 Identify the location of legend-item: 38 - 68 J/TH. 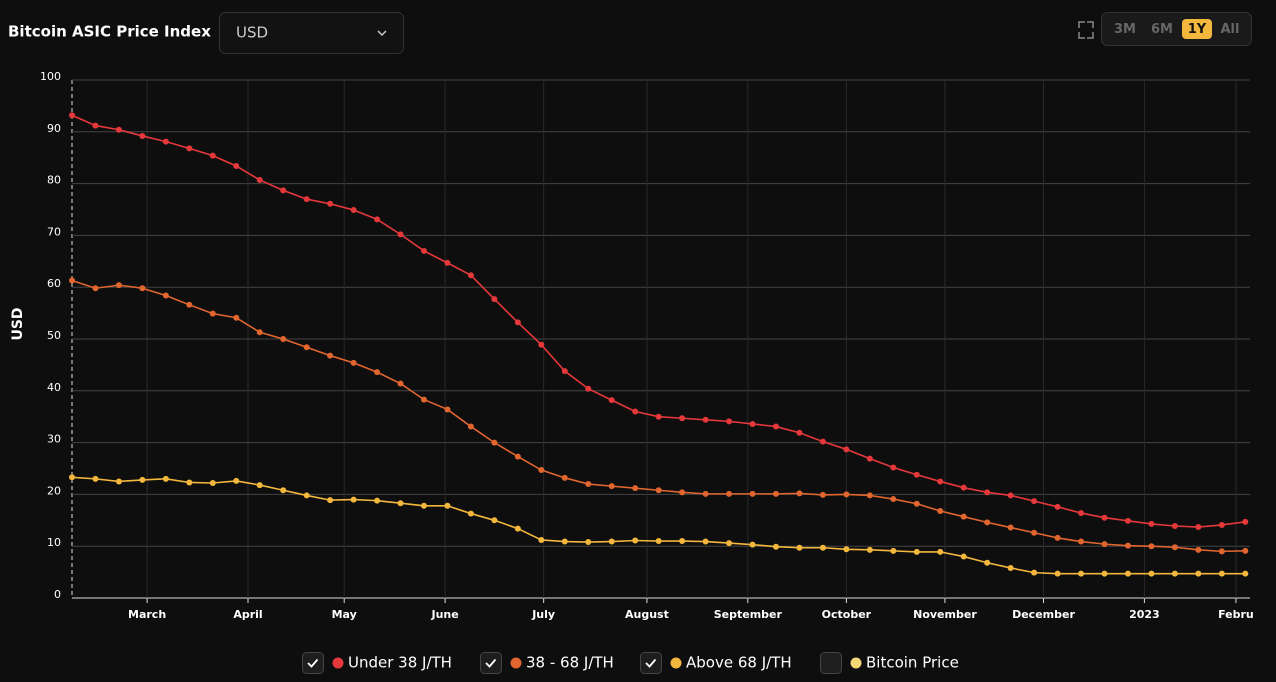
(547, 663).